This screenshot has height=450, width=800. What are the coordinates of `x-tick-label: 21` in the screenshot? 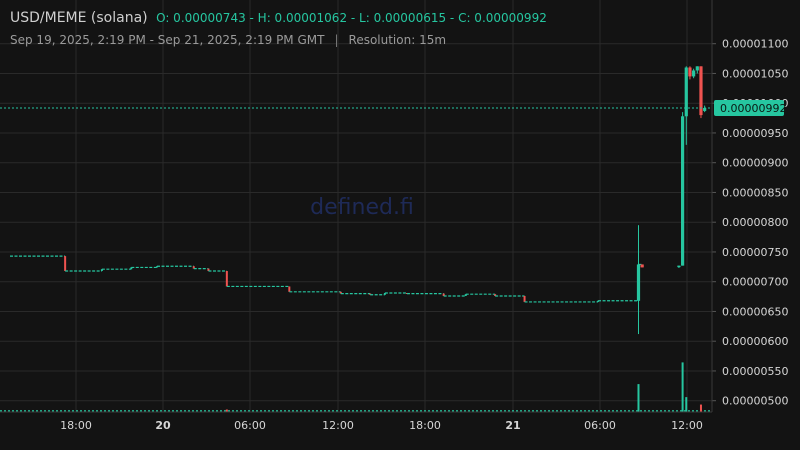 It's located at (512, 425).